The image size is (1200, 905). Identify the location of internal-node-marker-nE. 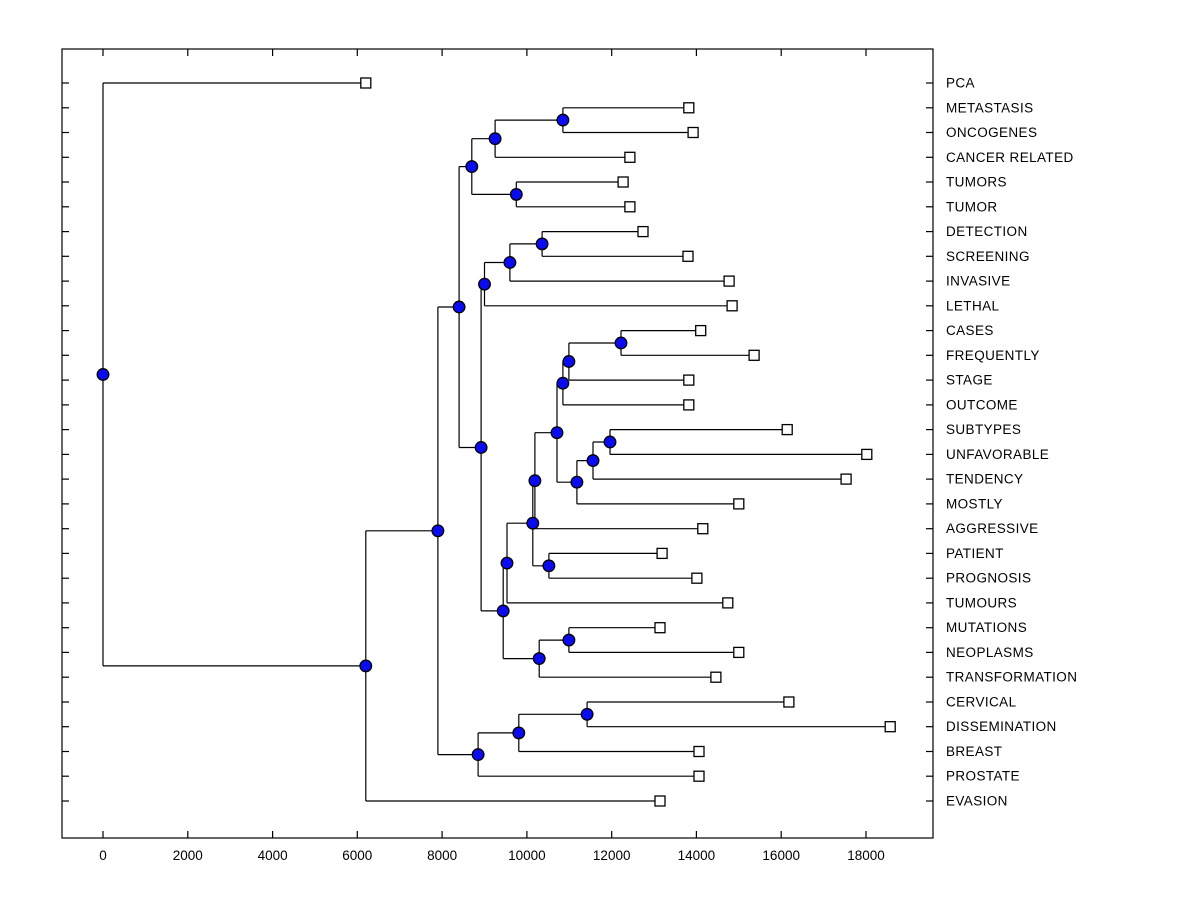
(542, 244).